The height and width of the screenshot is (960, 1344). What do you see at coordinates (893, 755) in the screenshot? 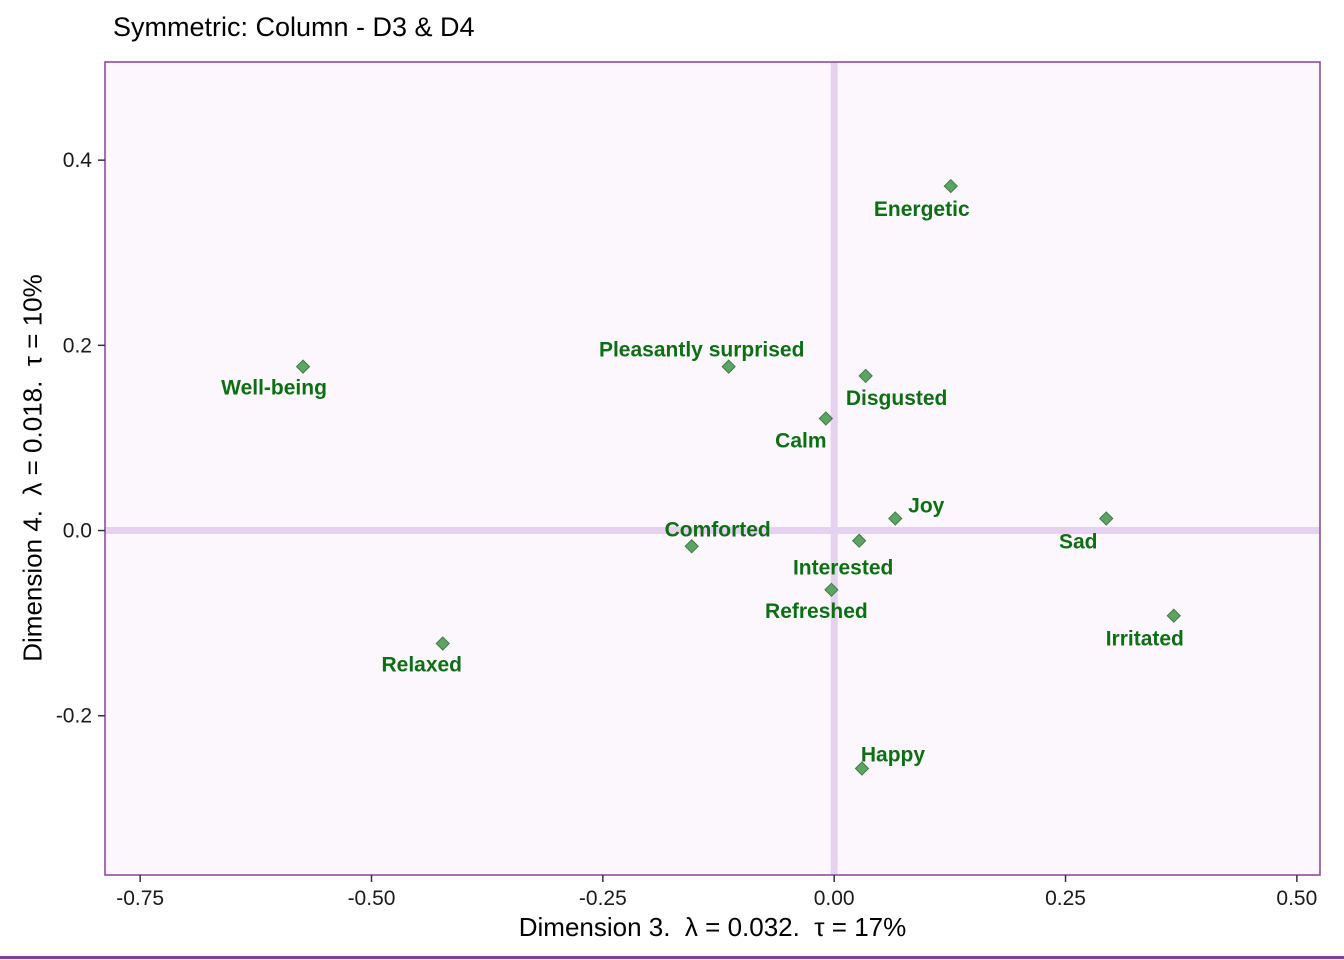
I see `data-point-label: Happy` at bounding box center [893, 755].